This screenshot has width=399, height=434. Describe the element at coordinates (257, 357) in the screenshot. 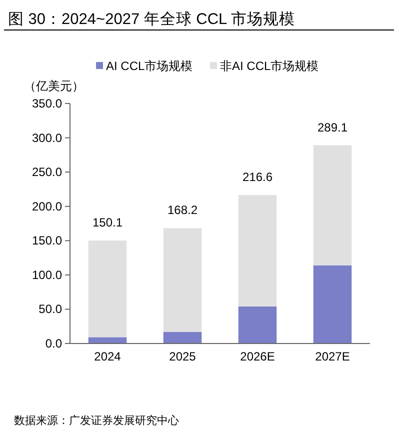

I see `x-tick-label: 2026E` at that location.